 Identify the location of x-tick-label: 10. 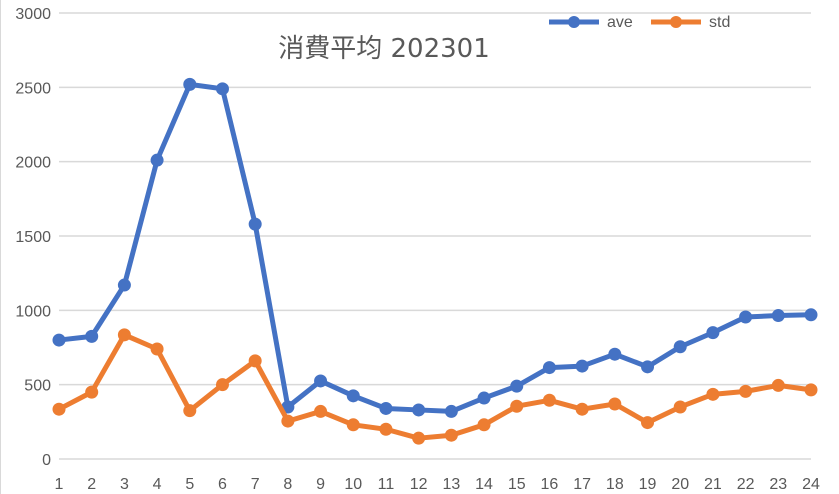
(353, 484).